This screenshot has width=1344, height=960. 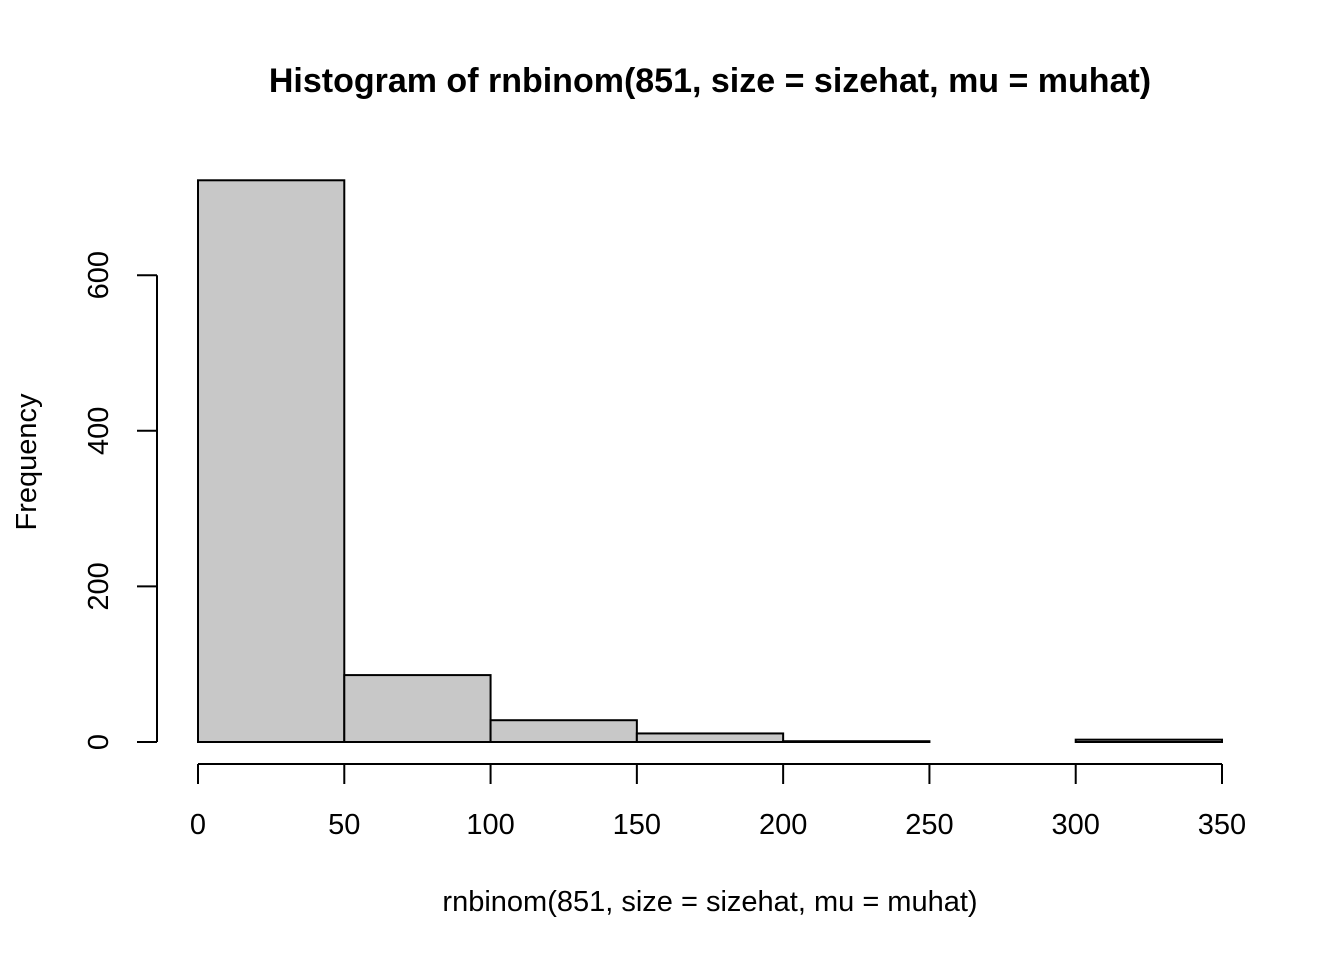 What do you see at coordinates (1076, 825) in the screenshot?
I see `x-tick-label-300: 300` at bounding box center [1076, 825].